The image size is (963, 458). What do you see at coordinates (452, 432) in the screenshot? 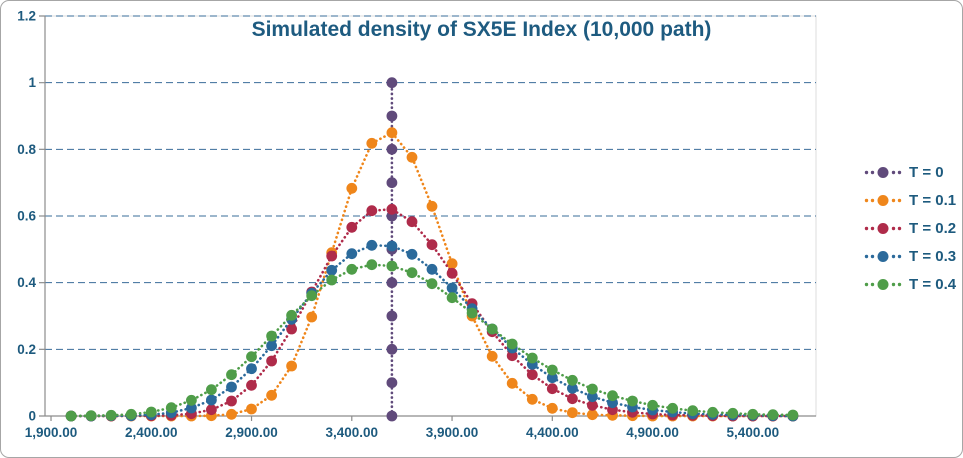
I see `x-tick-label: 3,900.00` at bounding box center [452, 432].